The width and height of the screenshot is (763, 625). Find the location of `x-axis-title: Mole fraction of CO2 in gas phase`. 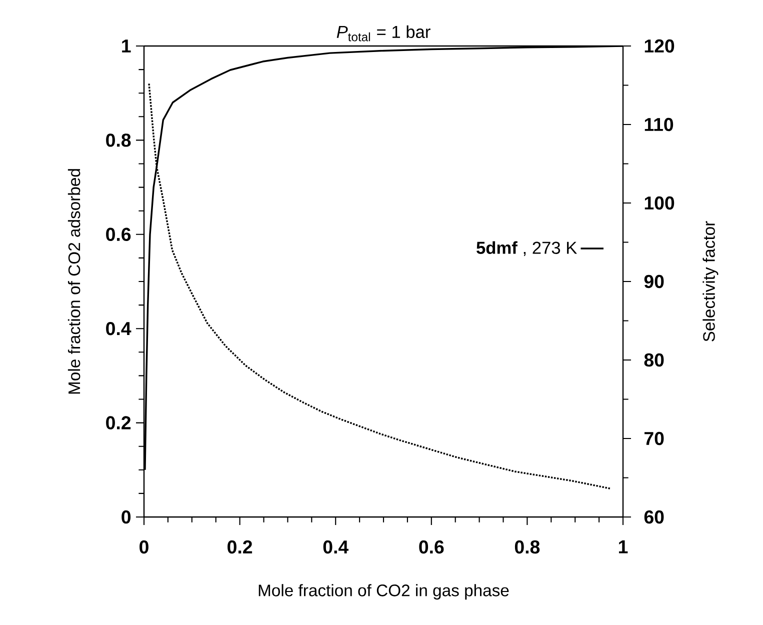

x-axis-title: Mole fraction of CO2 in gas phase is located at coordinates (383, 592).